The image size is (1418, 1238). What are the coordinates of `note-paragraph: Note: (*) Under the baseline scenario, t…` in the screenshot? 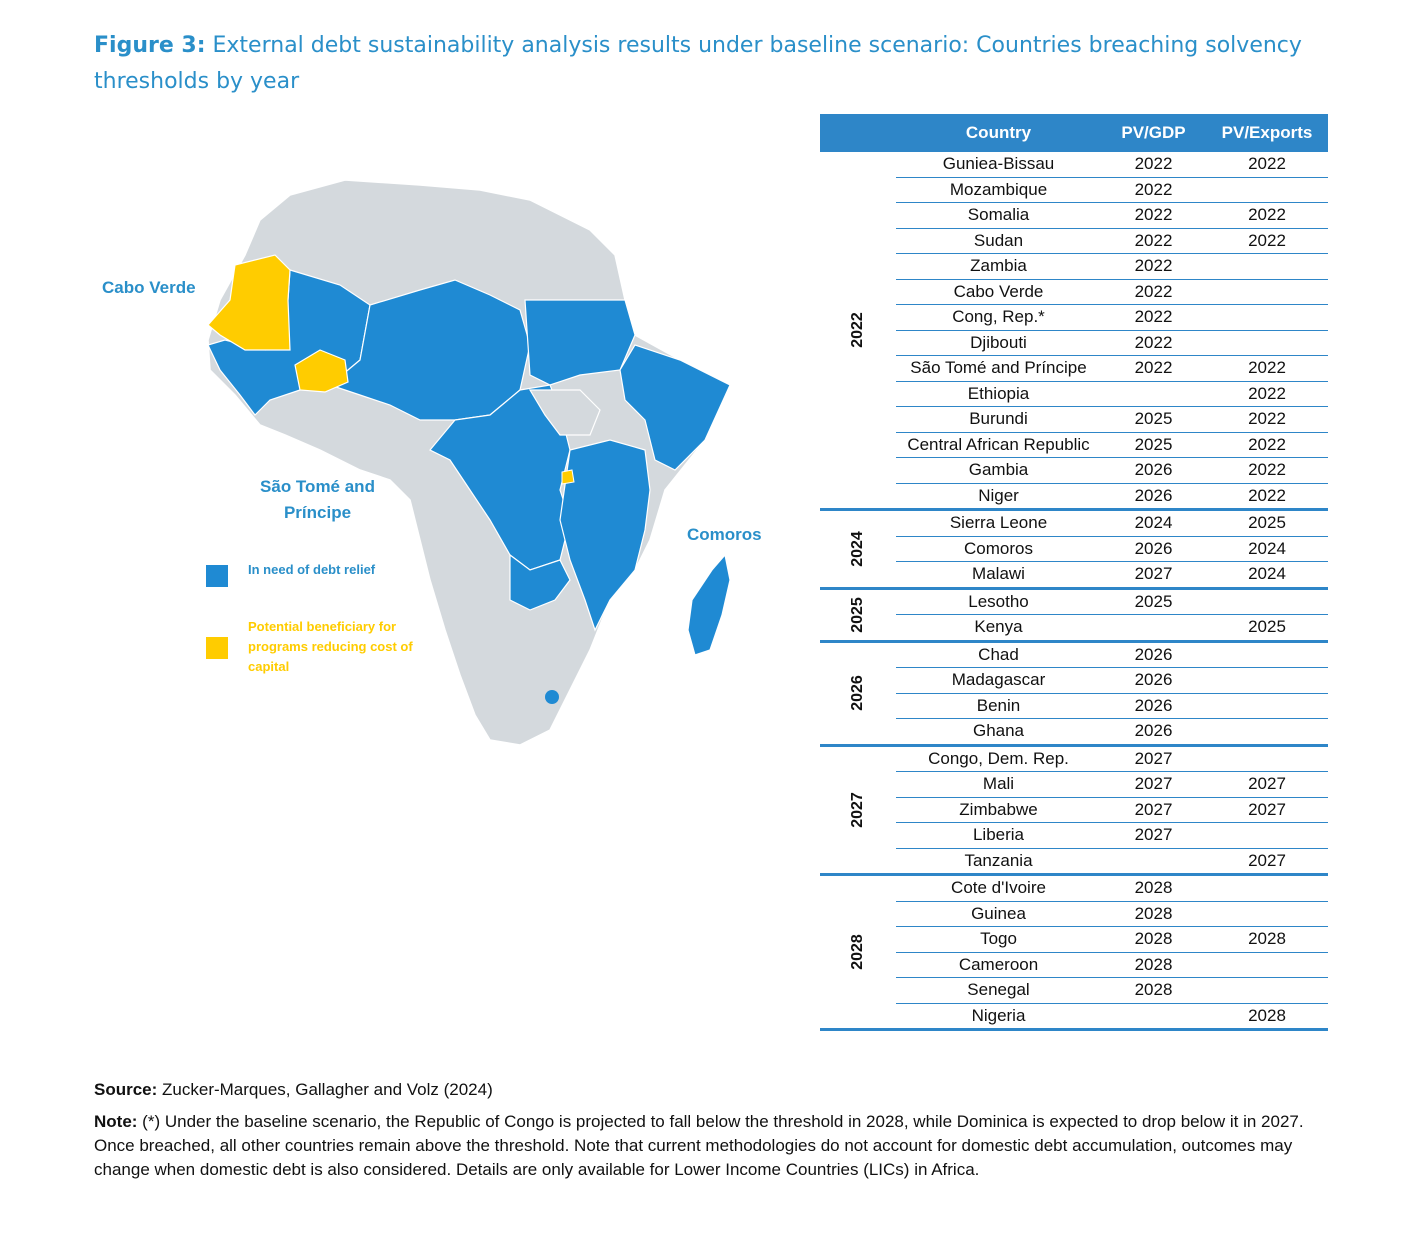 It's located at (716, 1146).